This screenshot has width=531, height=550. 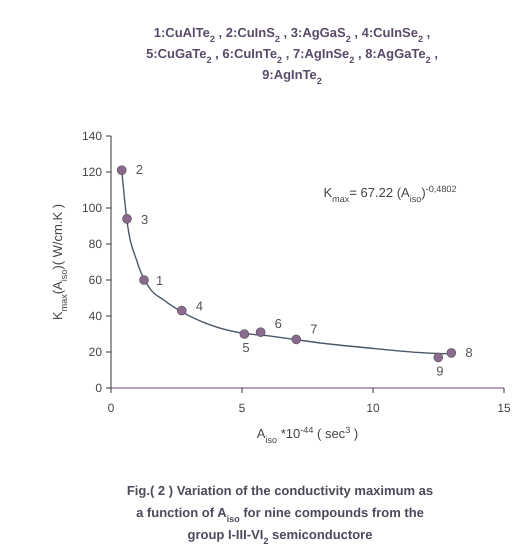 I want to click on x-tick-label: 10, so click(x=373, y=408).